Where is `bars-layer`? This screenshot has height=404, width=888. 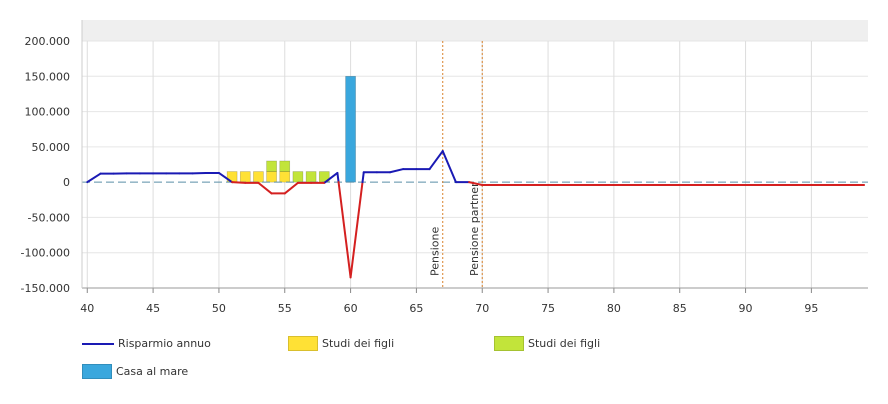
bars-layer is located at coordinates (291, 129).